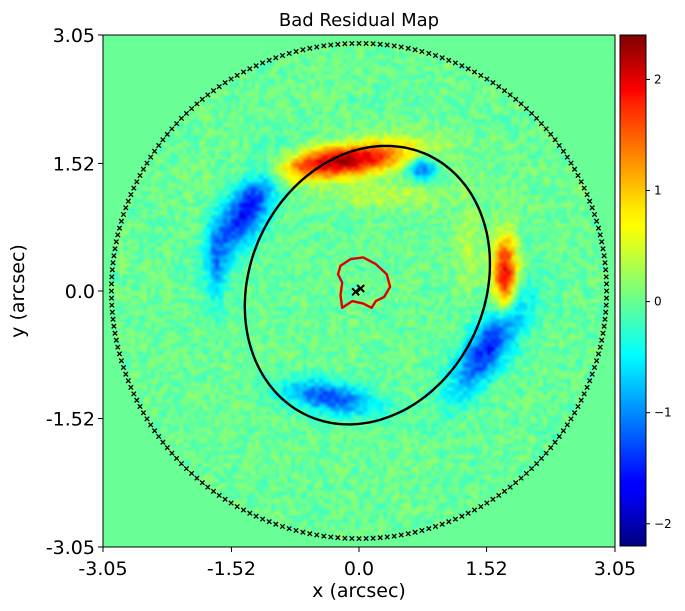  What do you see at coordinates (486, 569) in the screenshot?
I see `x-tick-label: 1.52` at bounding box center [486, 569].